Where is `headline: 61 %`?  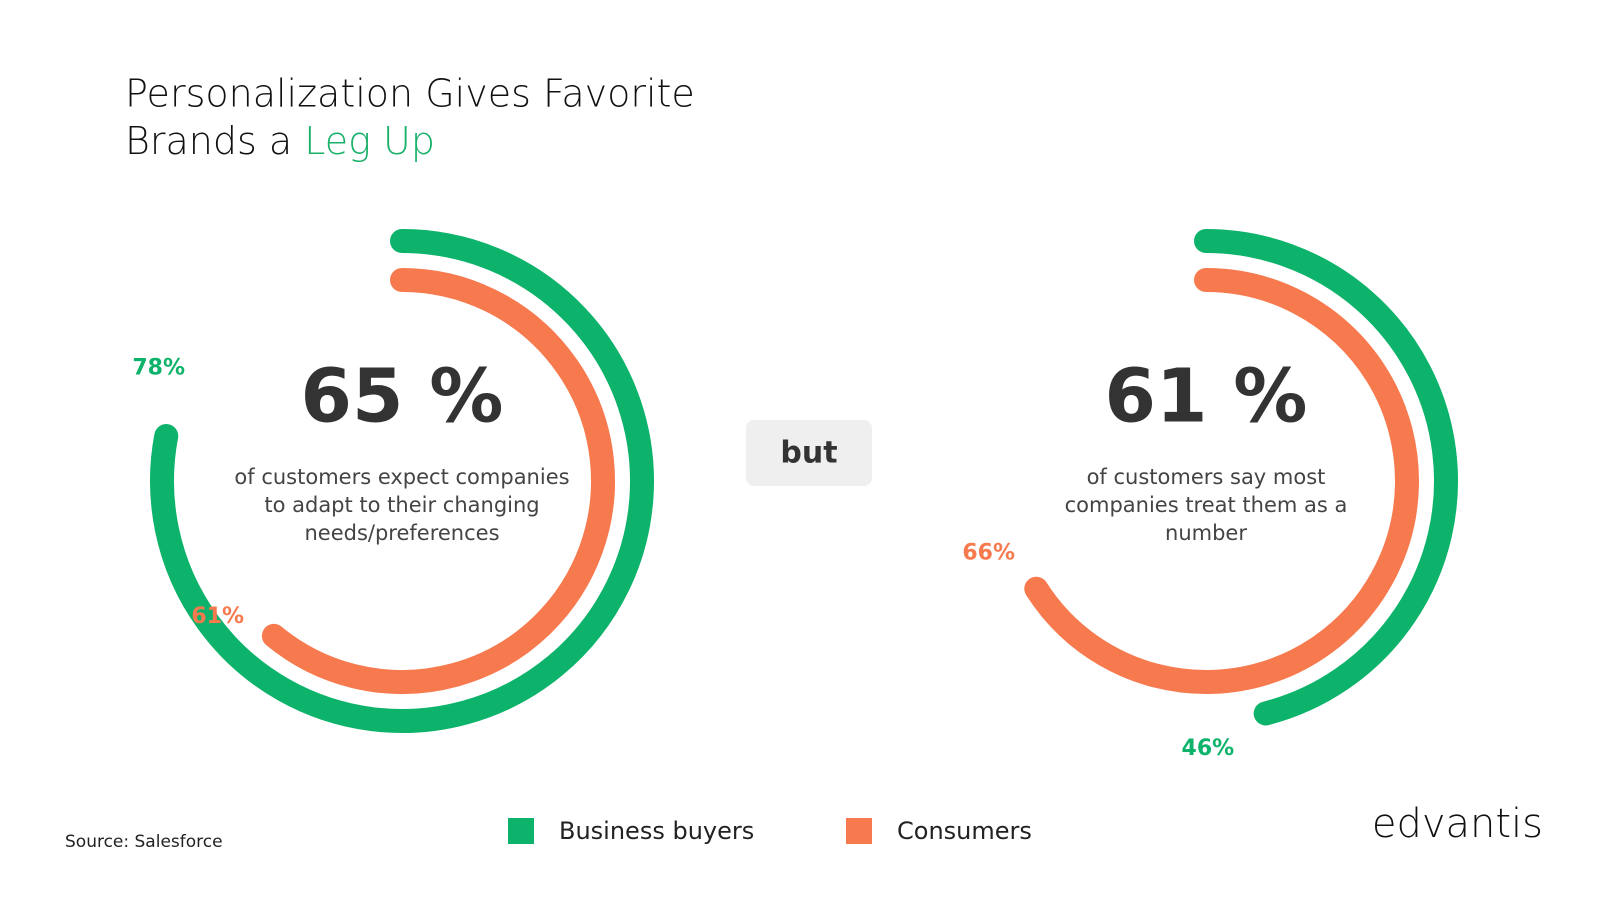
headline: 61 % is located at coordinates (1206, 397).